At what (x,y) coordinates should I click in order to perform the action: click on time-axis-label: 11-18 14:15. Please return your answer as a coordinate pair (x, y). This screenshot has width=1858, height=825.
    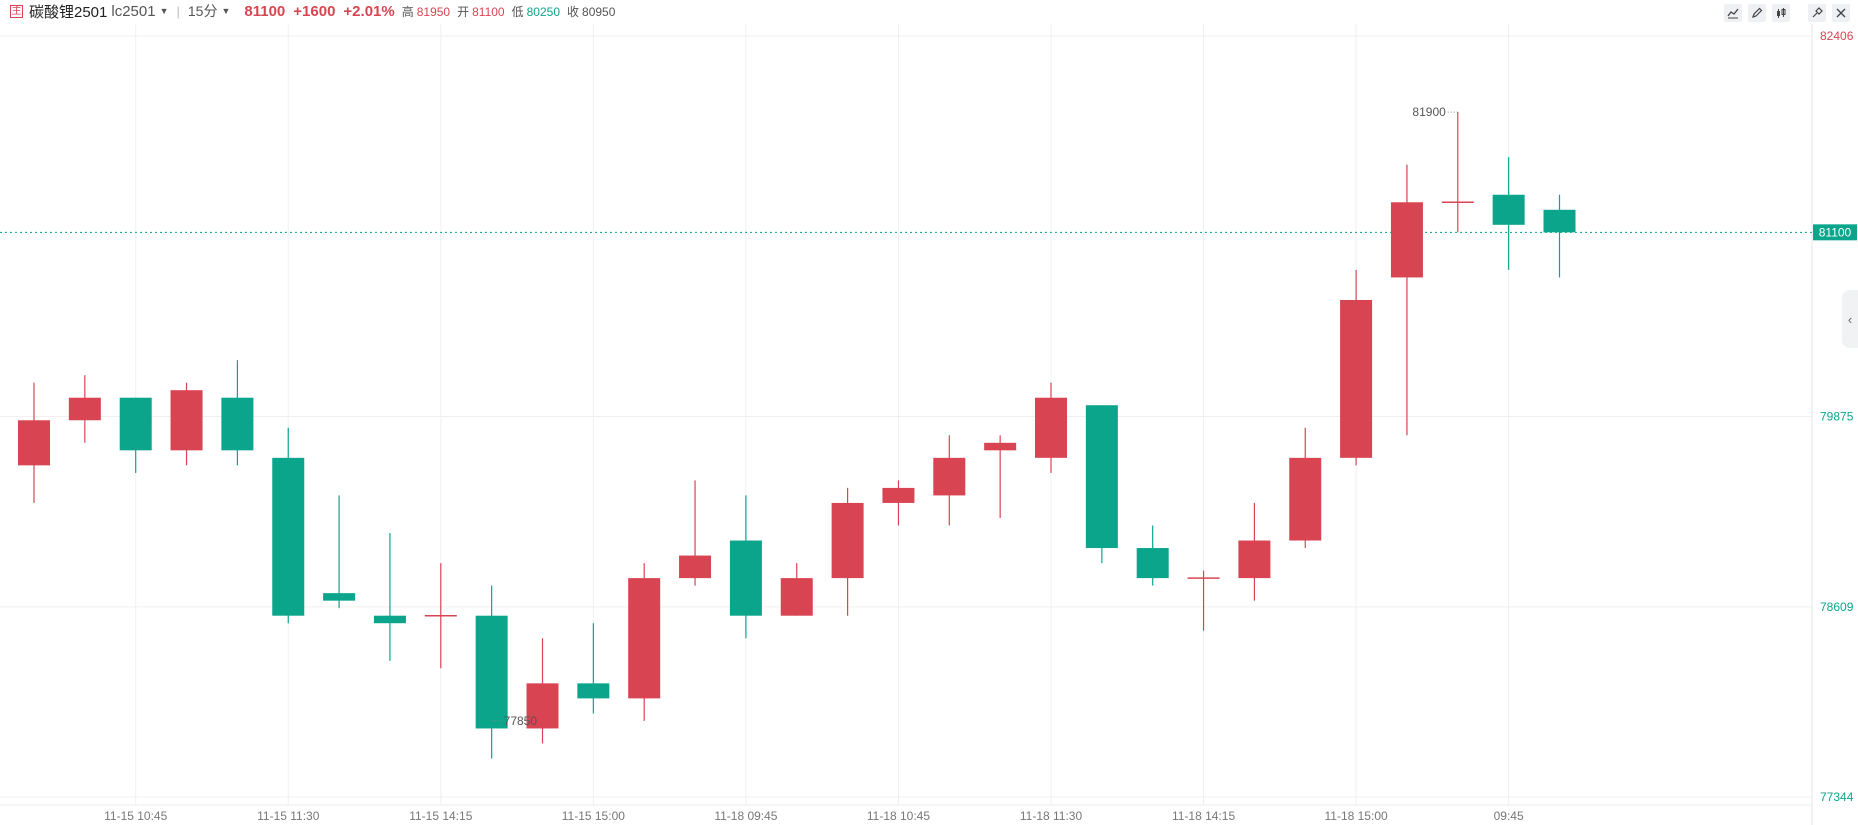
    Looking at the image, I should click on (1203, 816).